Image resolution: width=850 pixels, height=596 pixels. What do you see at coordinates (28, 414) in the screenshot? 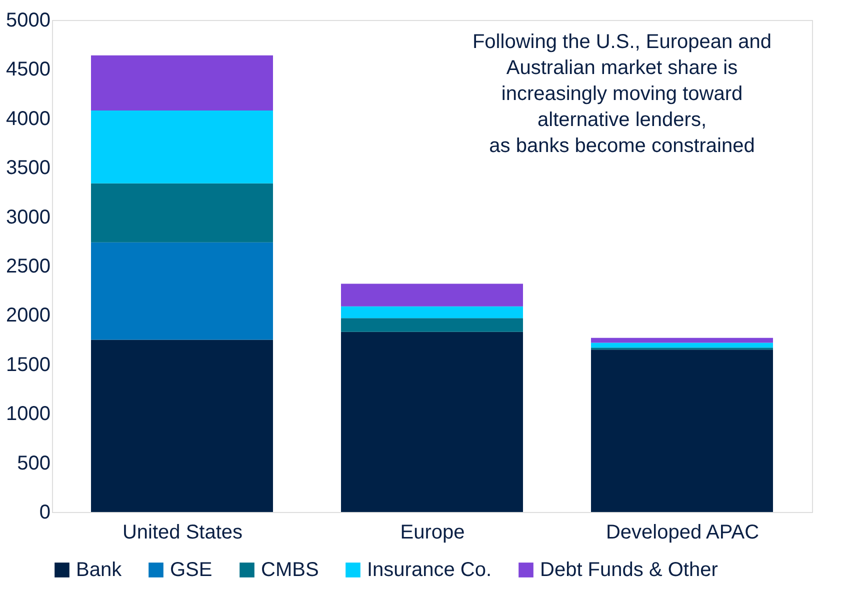
I see `y-tick-label: 1000` at bounding box center [28, 414].